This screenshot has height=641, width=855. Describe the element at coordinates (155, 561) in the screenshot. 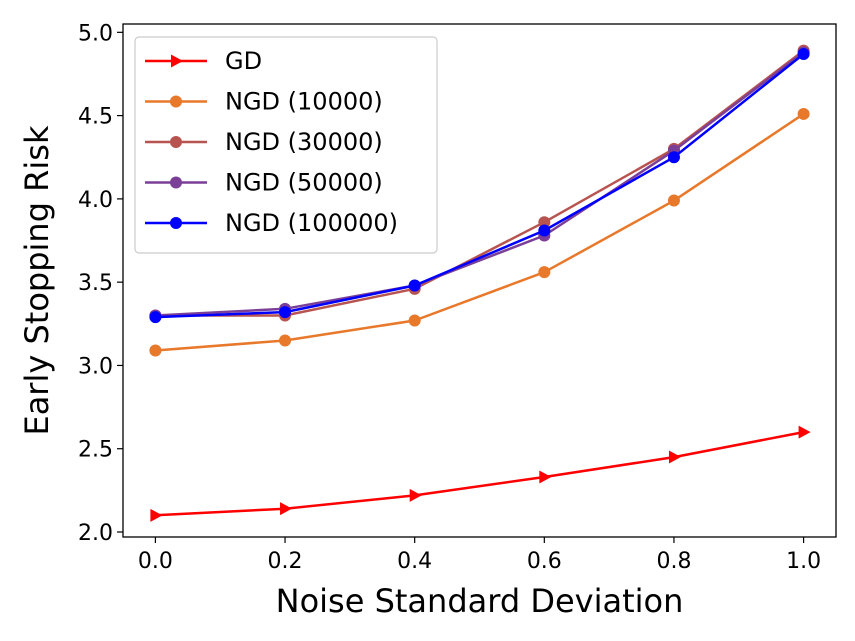

I see `x-tick-label: 0.0` at that location.